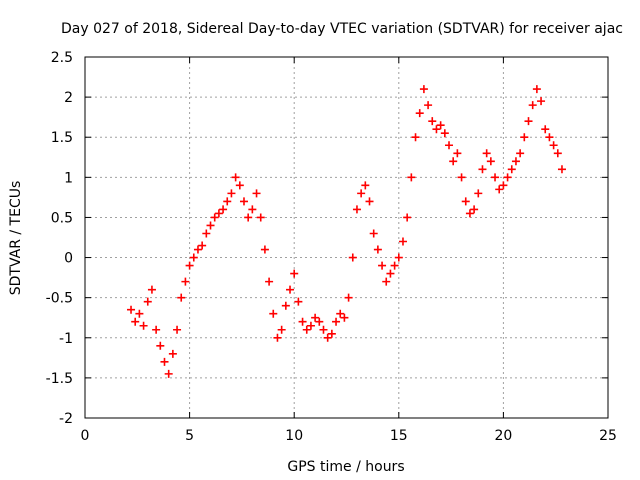 The image size is (640, 480). Describe the element at coordinates (608, 436) in the screenshot. I see `x-tick-label: 25` at that location.